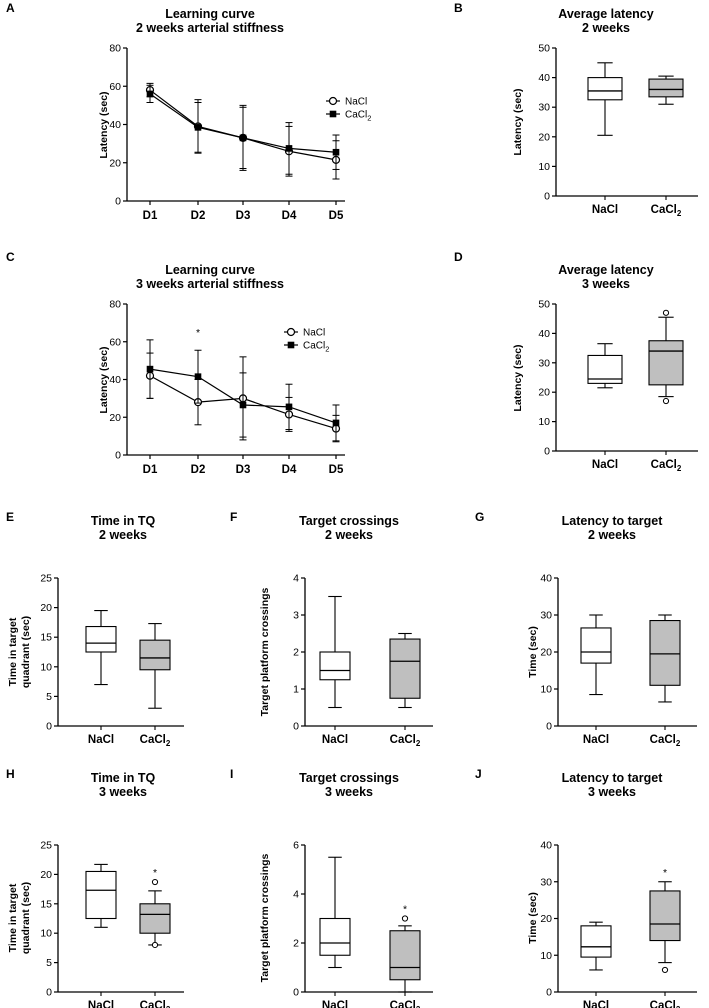 Image resolution: width=709 pixels, height=1008 pixels. I want to click on legend-marker, so click(291, 332).